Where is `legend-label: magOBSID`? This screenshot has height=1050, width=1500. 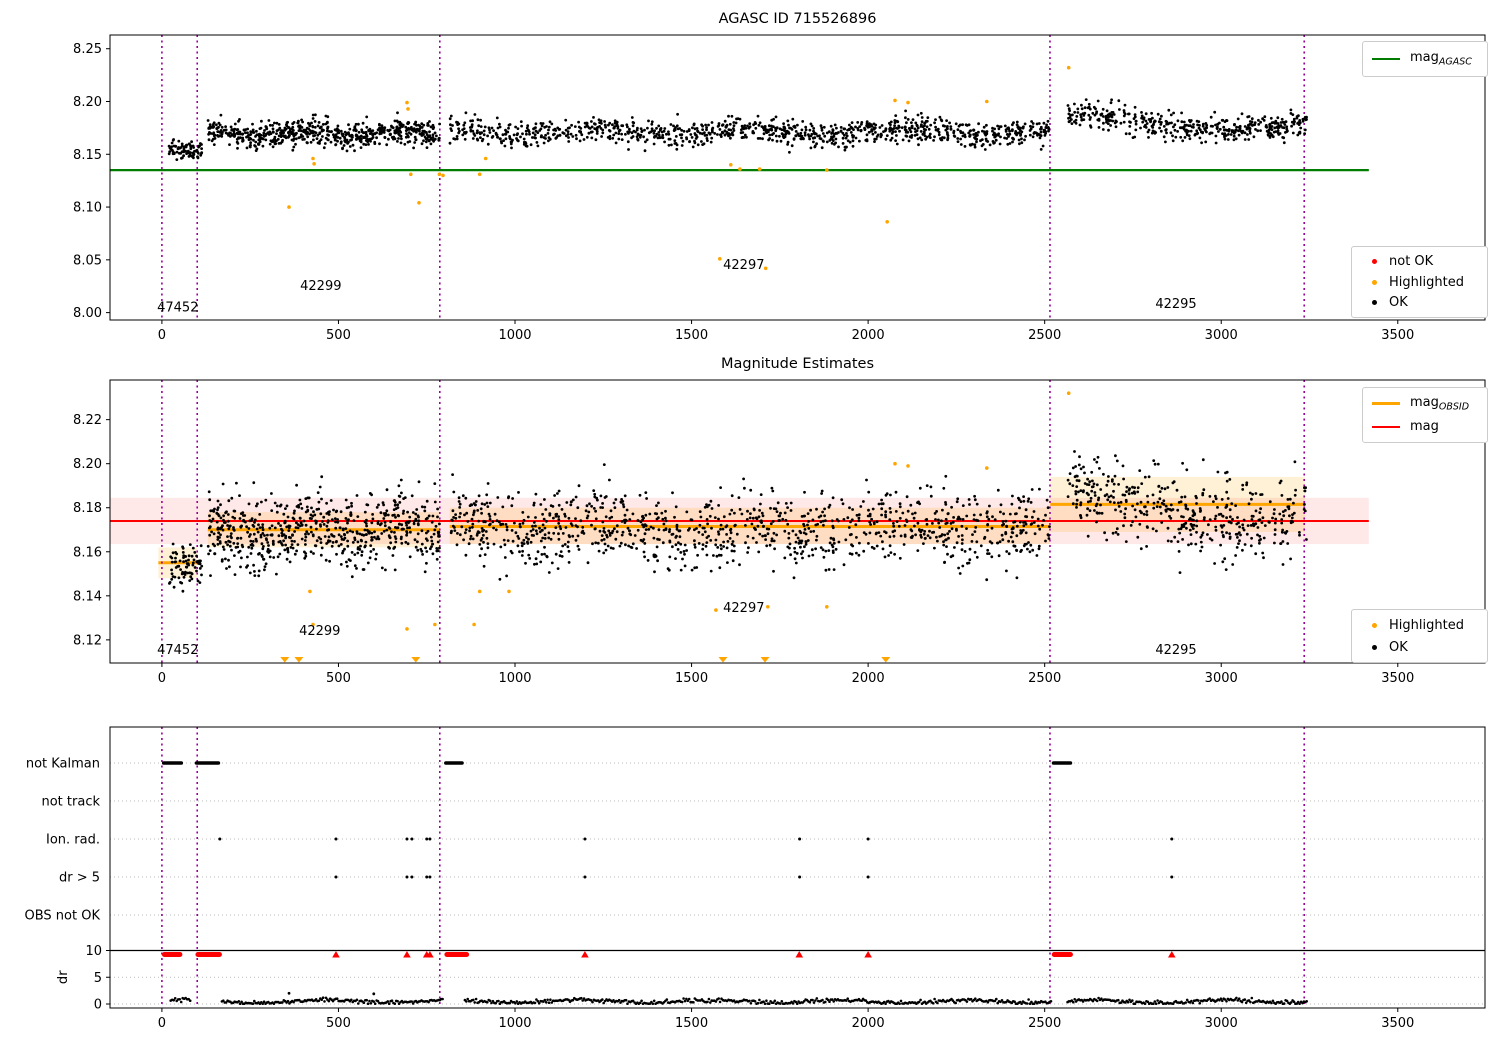 legend-label: magOBSID is located at coordinates (1440, 403).